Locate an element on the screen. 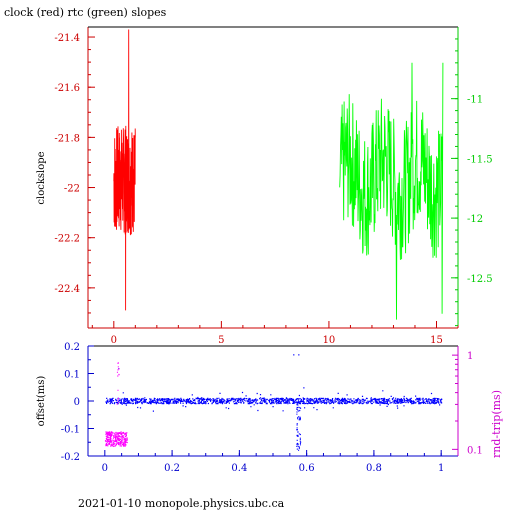 This screenshot has width=512, height=512. footer-caption: 2021-01-10 monopole.physics.ubc.ca is located at coordinates (181, 503).